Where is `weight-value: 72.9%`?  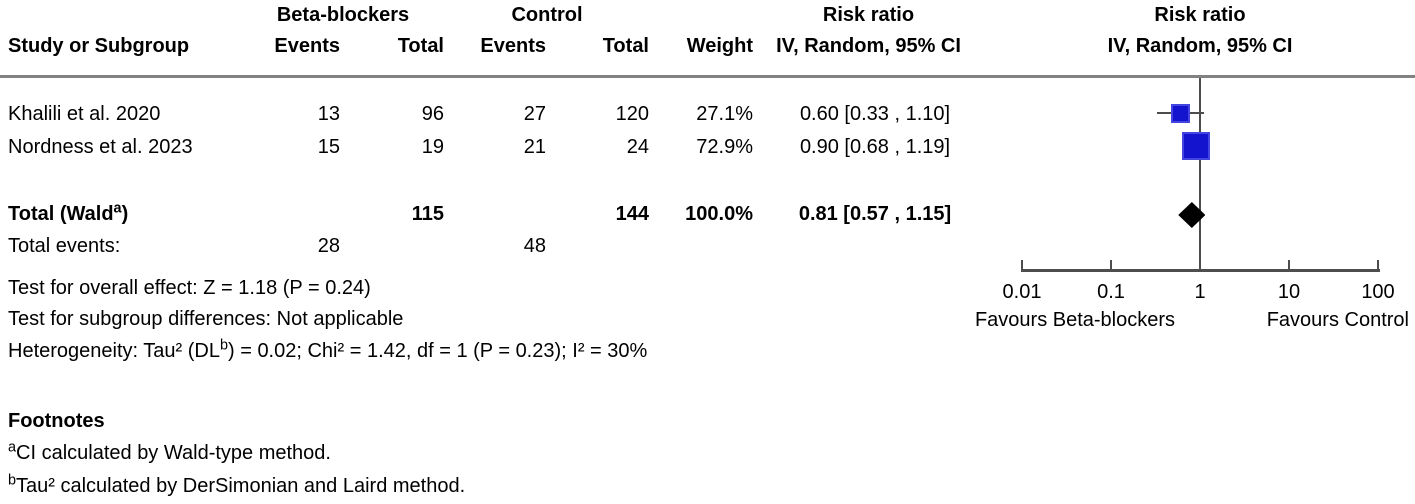
weight-value: 72.9% is located at coordinates (724, 147).